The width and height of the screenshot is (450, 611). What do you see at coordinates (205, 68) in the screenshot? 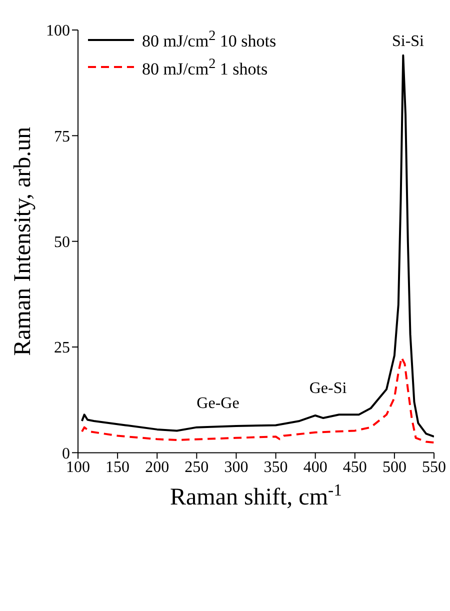
I see `legend-label: 80 mJ/cm$^{2}$ 1 shots` at bounding box center [205, 68].